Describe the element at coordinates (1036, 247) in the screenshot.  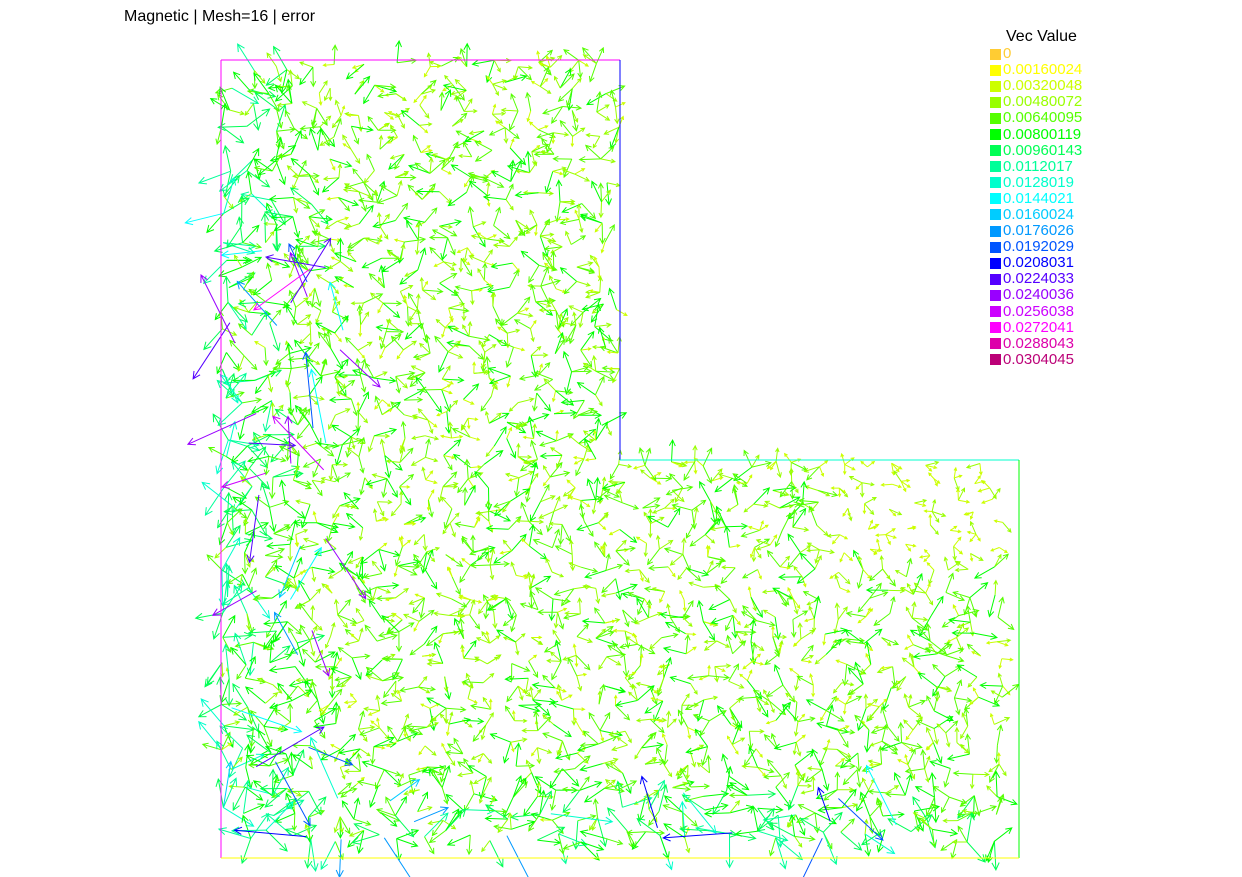
I see `legend-item: 0.0192029` at that location.